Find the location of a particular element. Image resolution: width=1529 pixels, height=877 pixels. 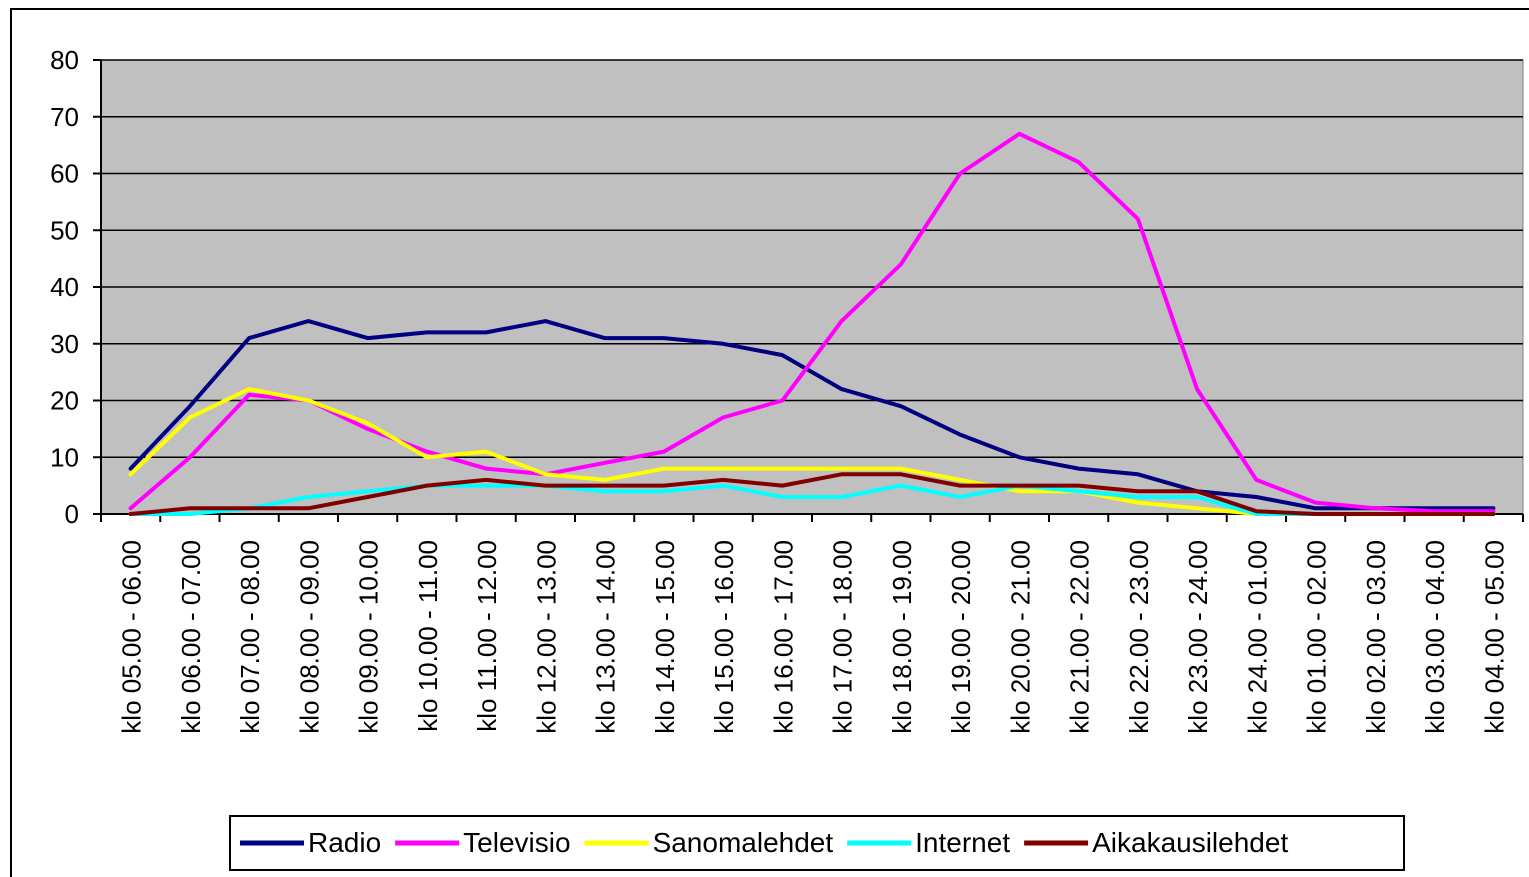

series-line-internet is located at coordinates (812, 499).